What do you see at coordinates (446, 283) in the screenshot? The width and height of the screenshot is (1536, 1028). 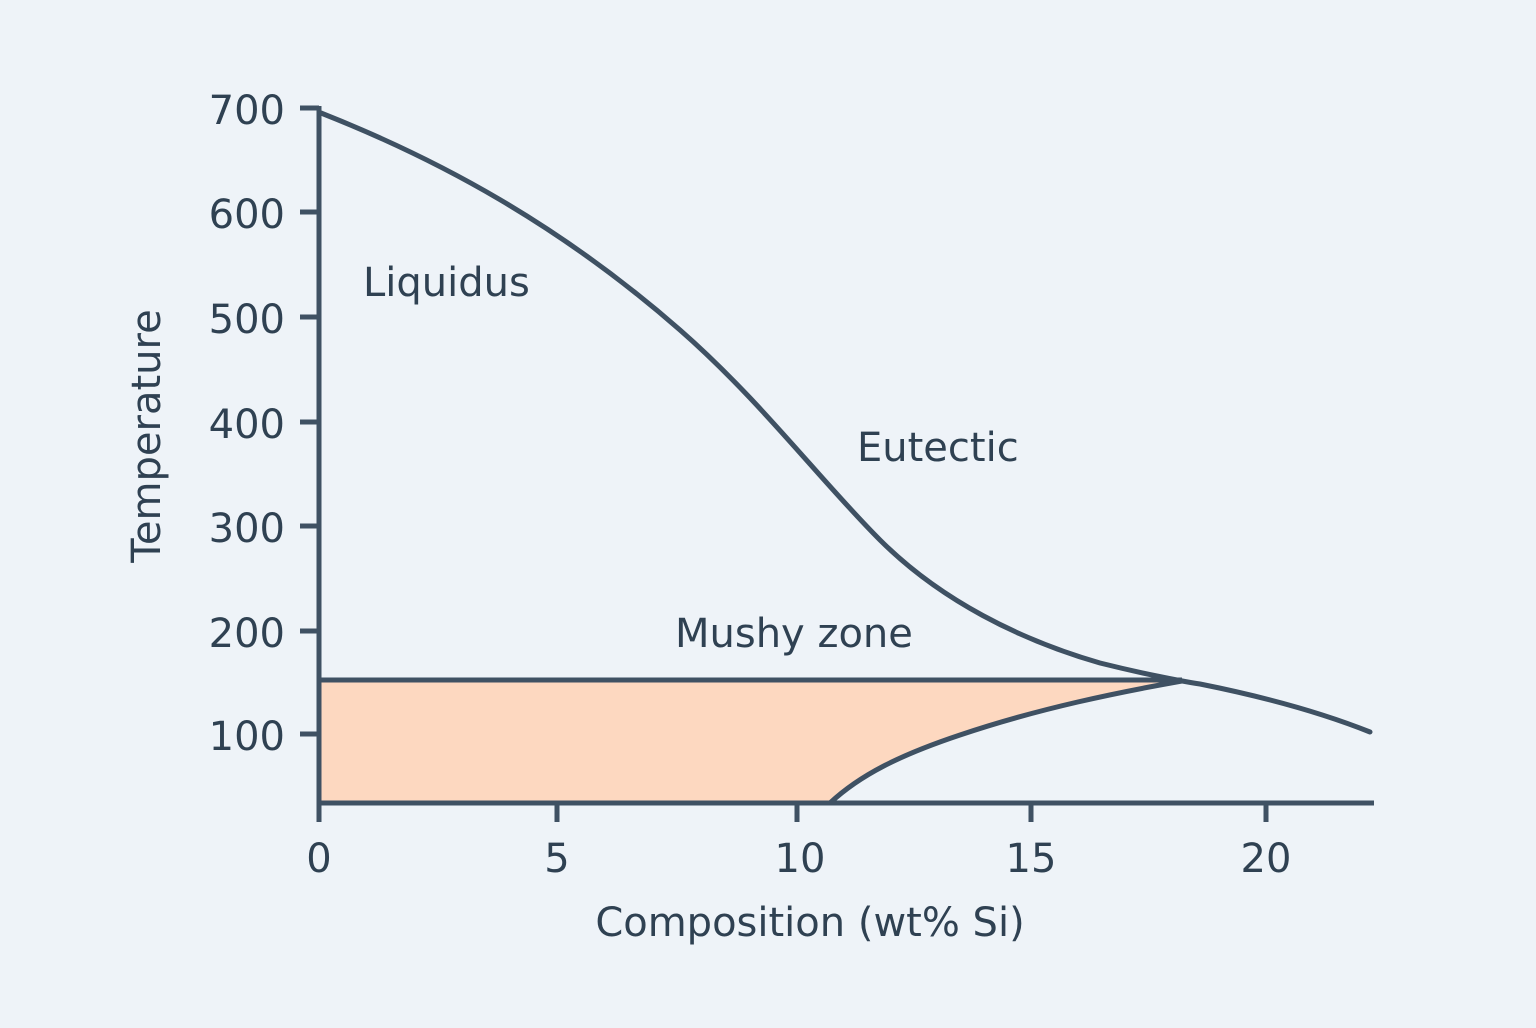 I see `liquidus-label: Liquidus` at bounding box center [446, 283].